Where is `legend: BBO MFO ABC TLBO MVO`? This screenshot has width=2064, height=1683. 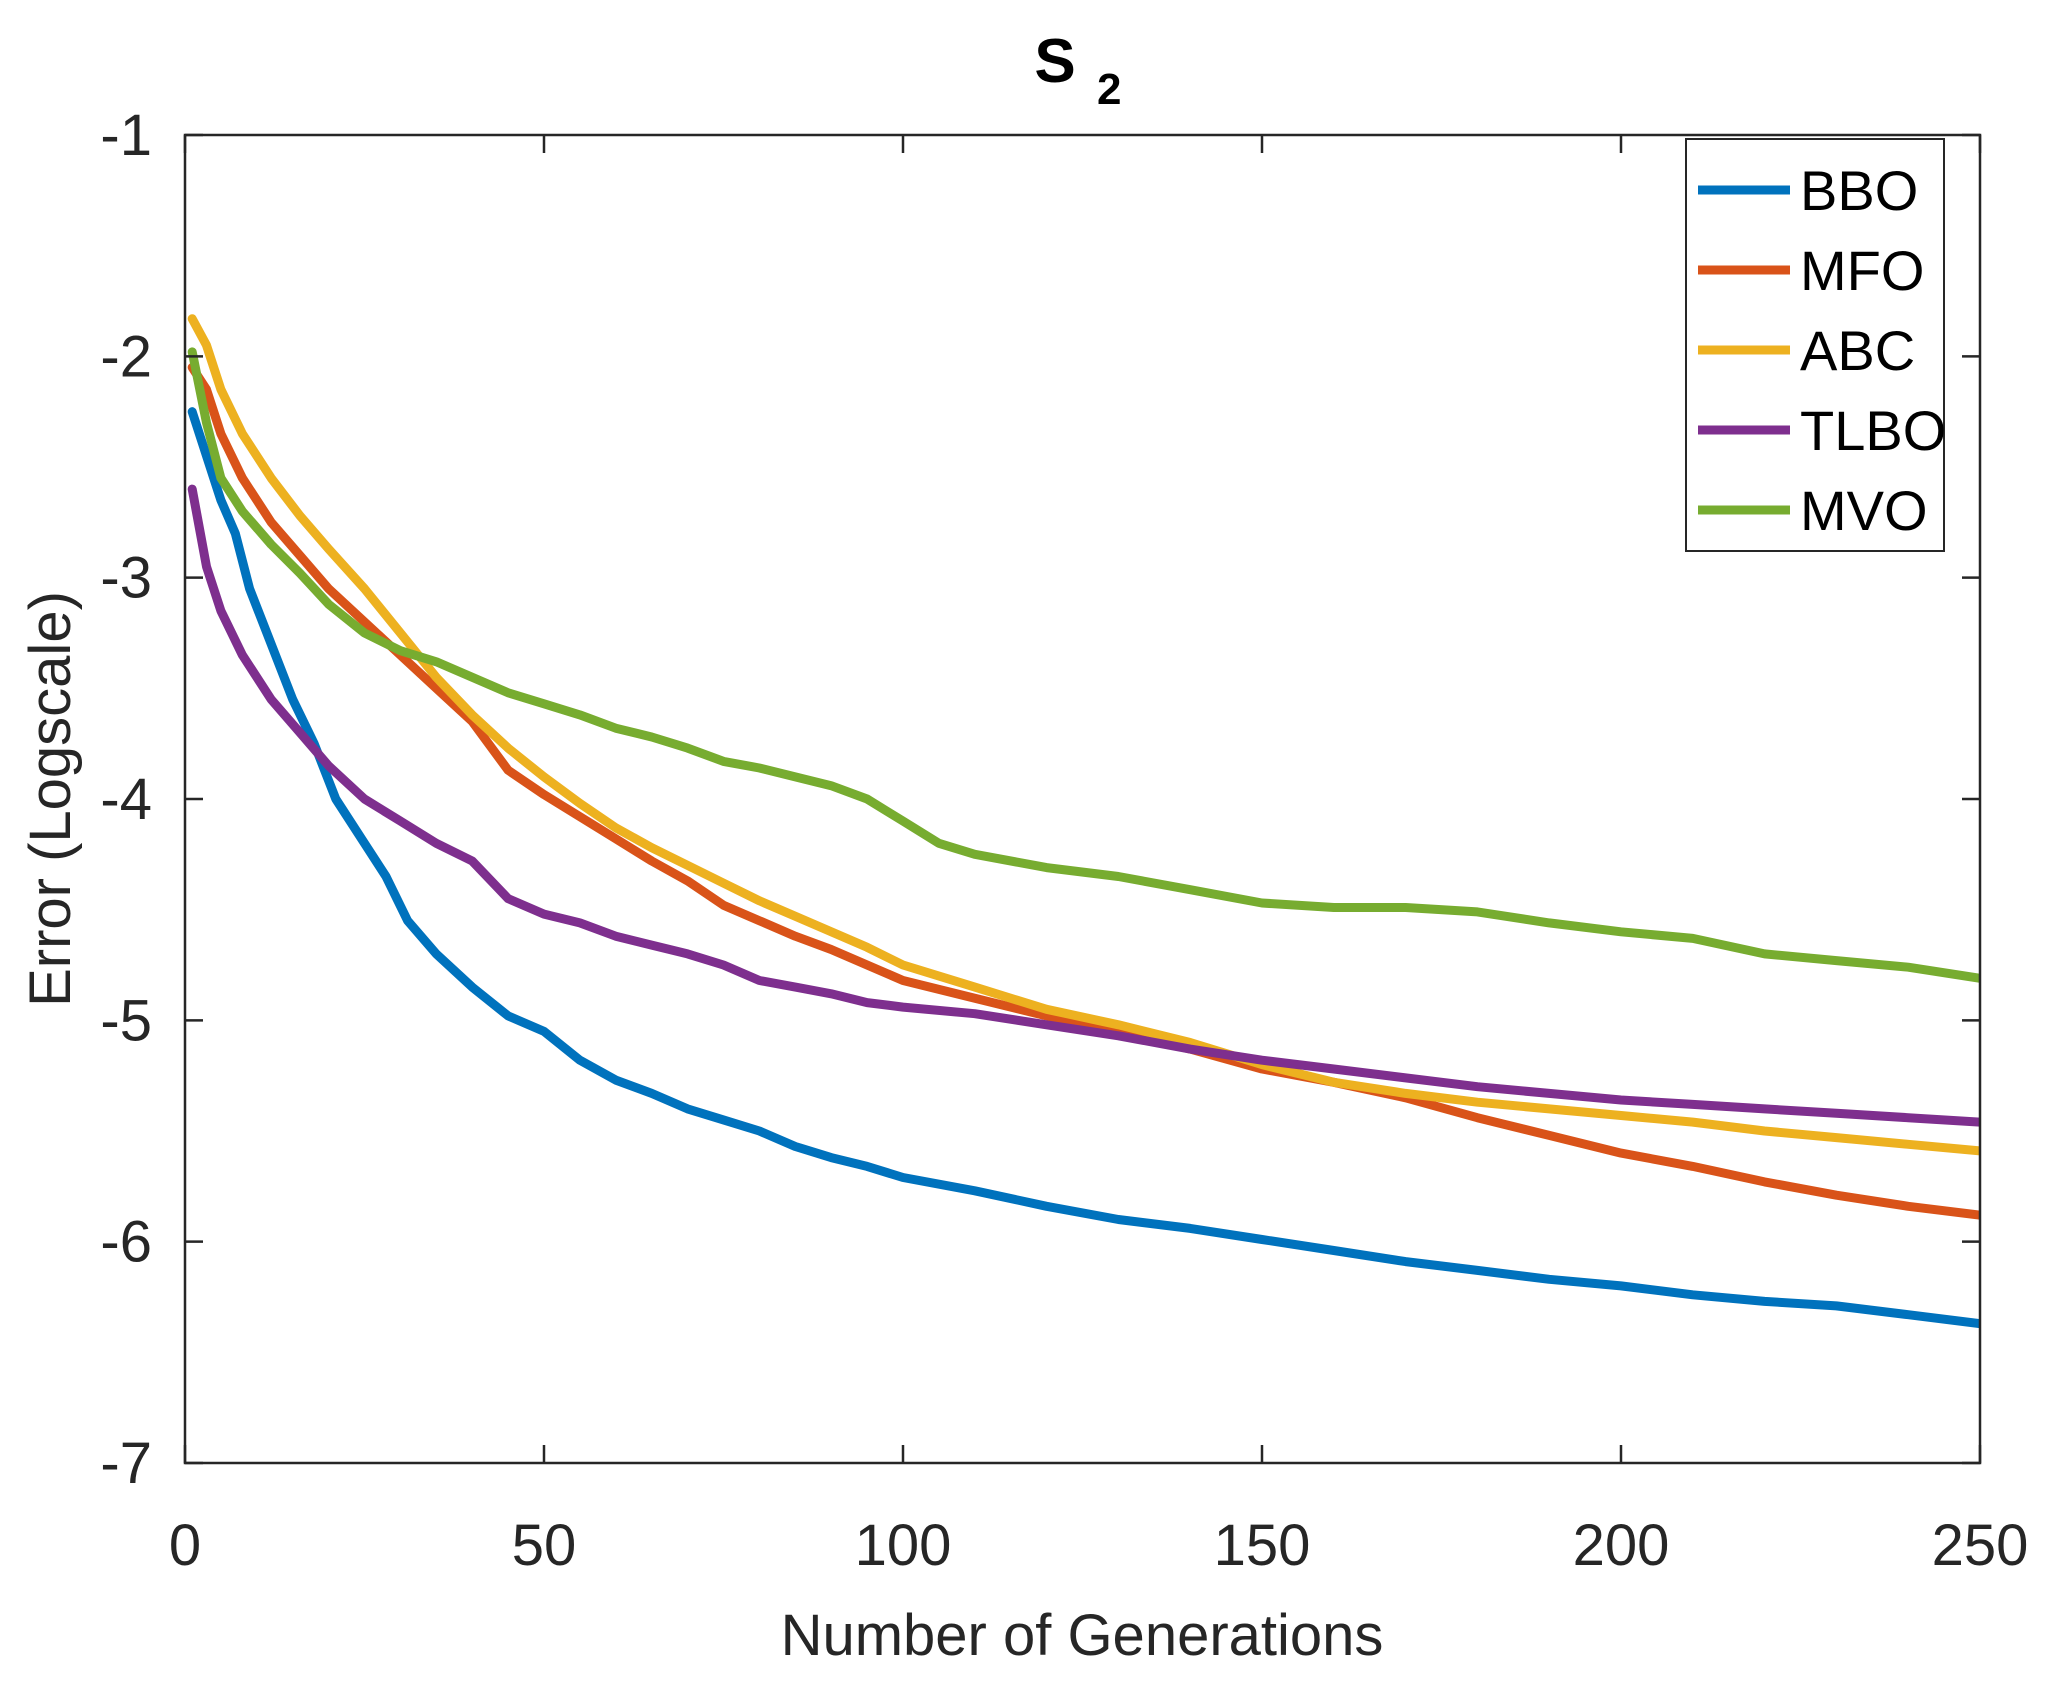
legend: BBO MFO ABC TLBO MVO is located at coordinates (1815, 345).